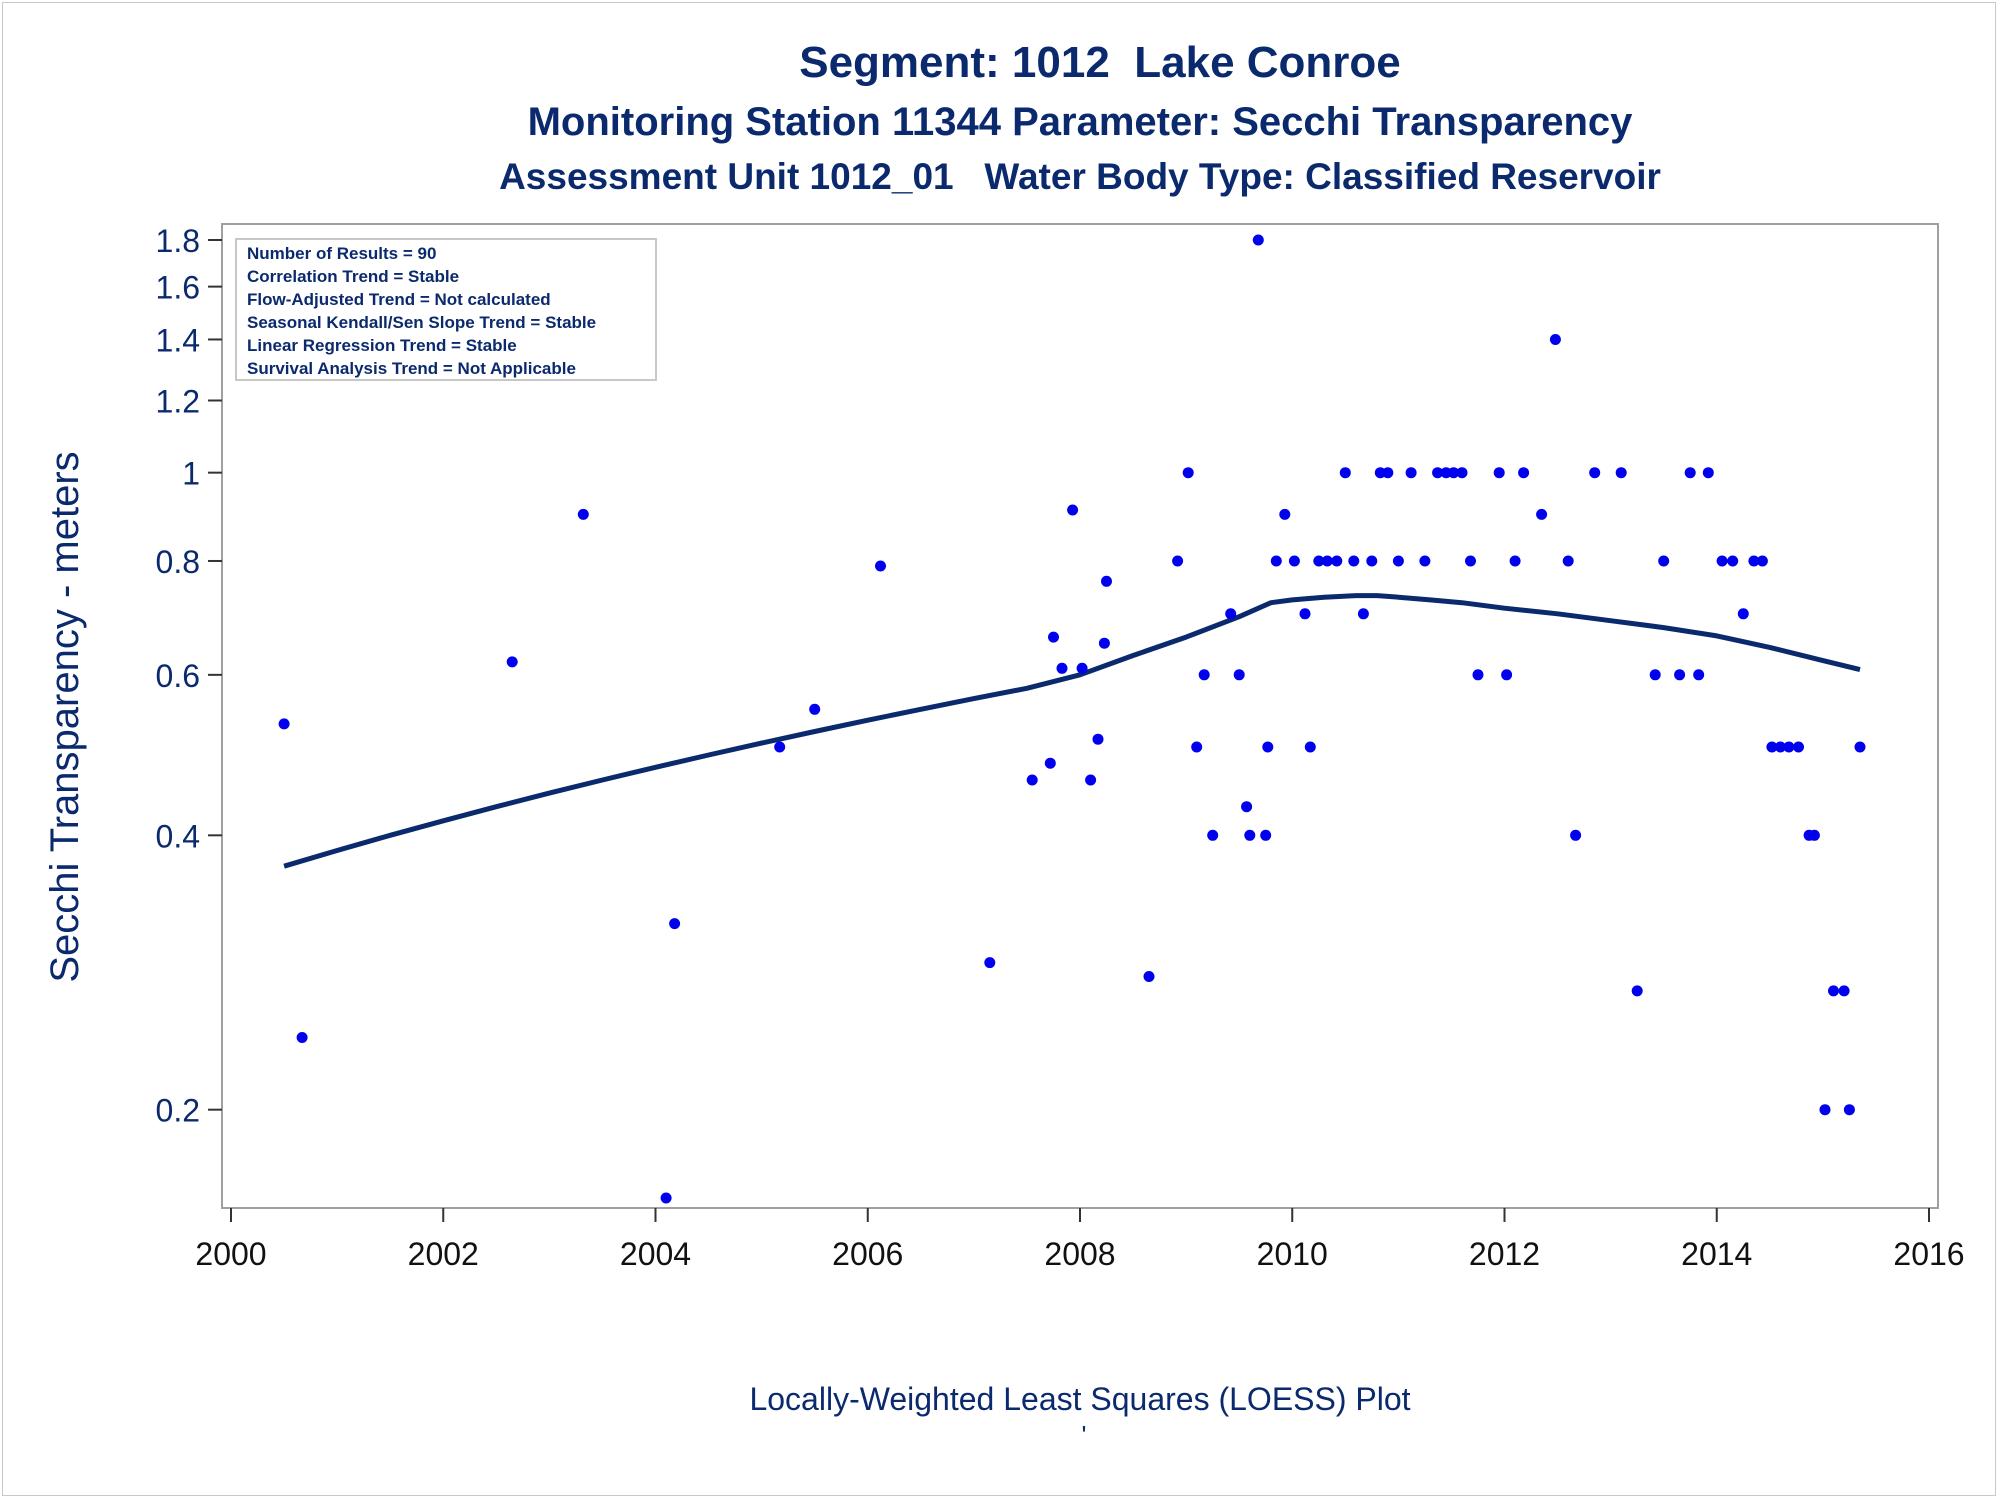 This screenshot has width=2000, height=1500. What do you see at coordinates (341, 253) in the screenshot?
I see `stats-line: Number of Results = 90` at bounding box center [341, 253].